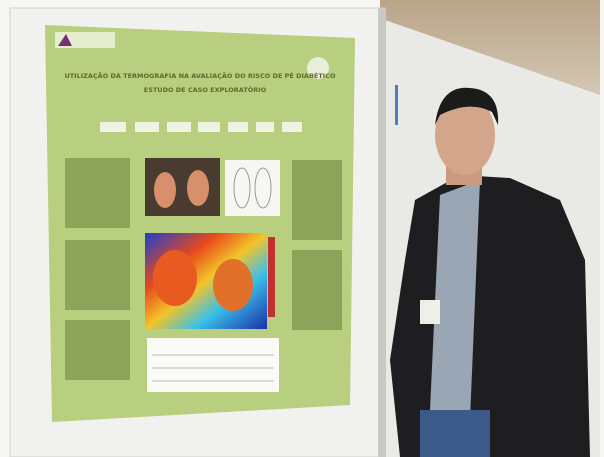 This screenshot has width=604, height=457. I want to click on man-jeans, so click(455, 433).